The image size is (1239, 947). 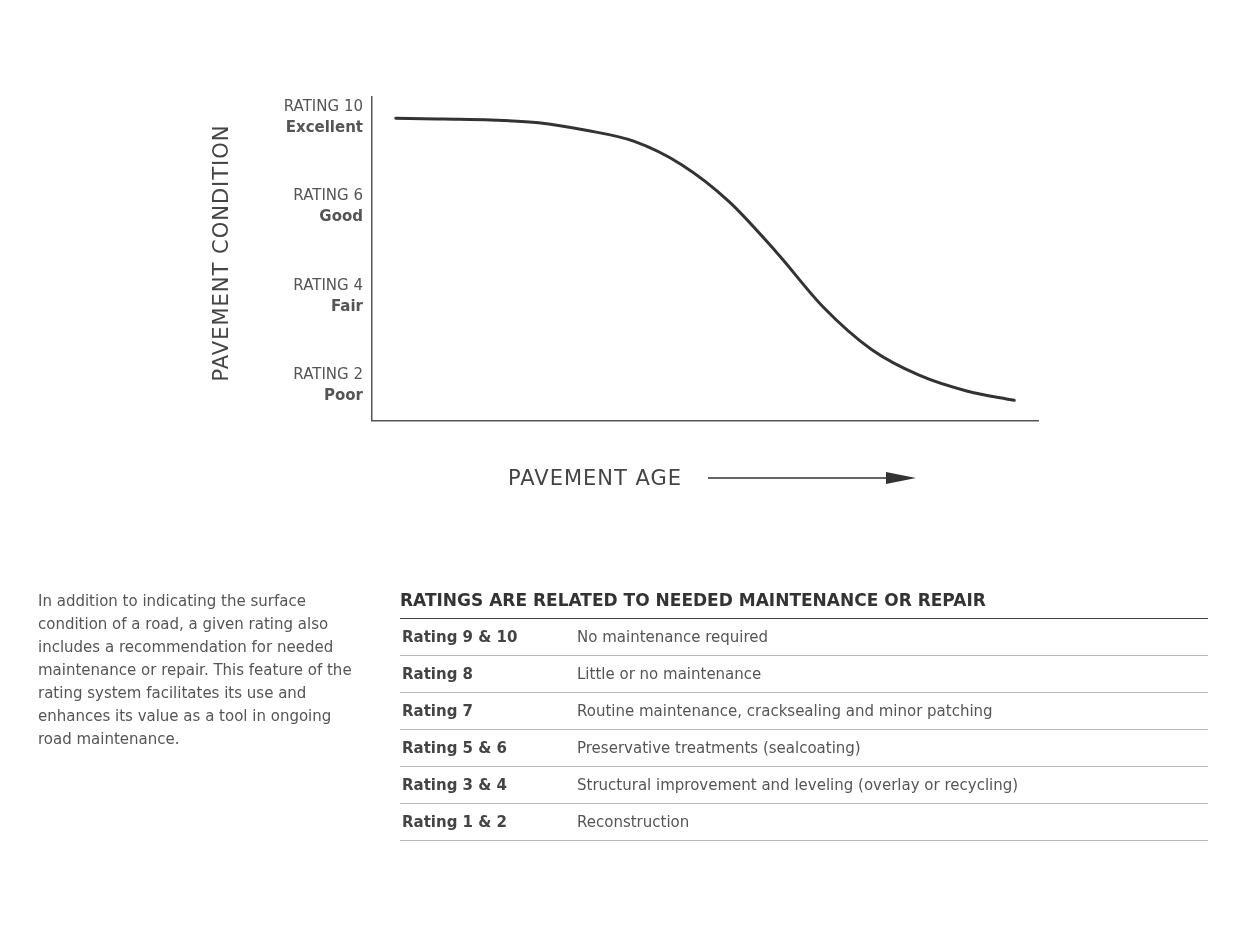 What do you see at coordinates (438, 711) in the screenshot?
I see `text: Rating 7` at bounding box center [438, 711].